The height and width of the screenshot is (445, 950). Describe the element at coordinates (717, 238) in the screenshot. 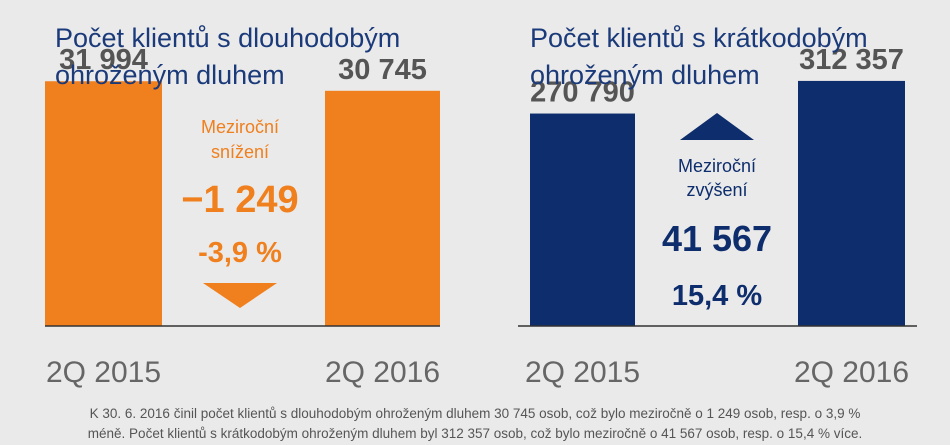

I see `right-change-absolute: 41 567` at that location.